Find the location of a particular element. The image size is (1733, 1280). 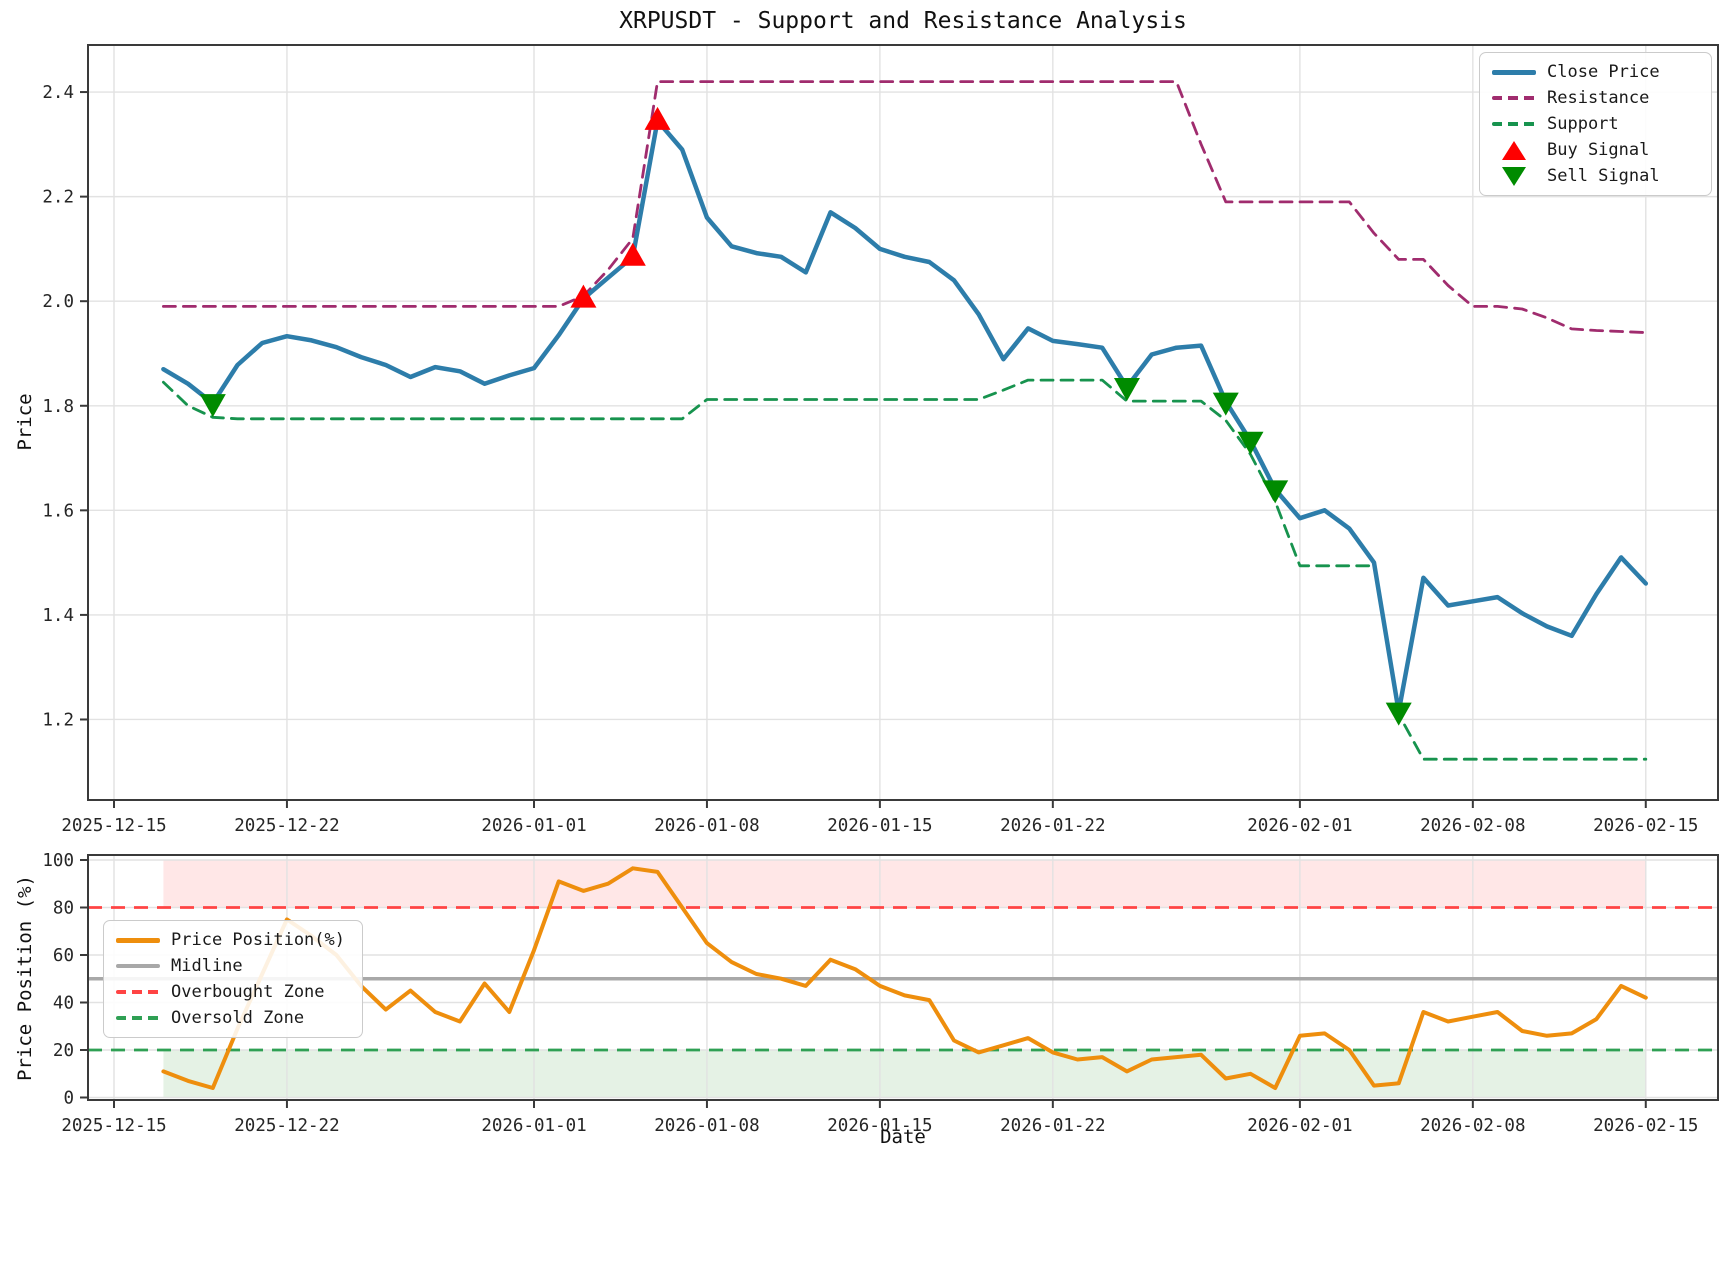

y-tick-label: 100 is located at coordinates (58, 861).